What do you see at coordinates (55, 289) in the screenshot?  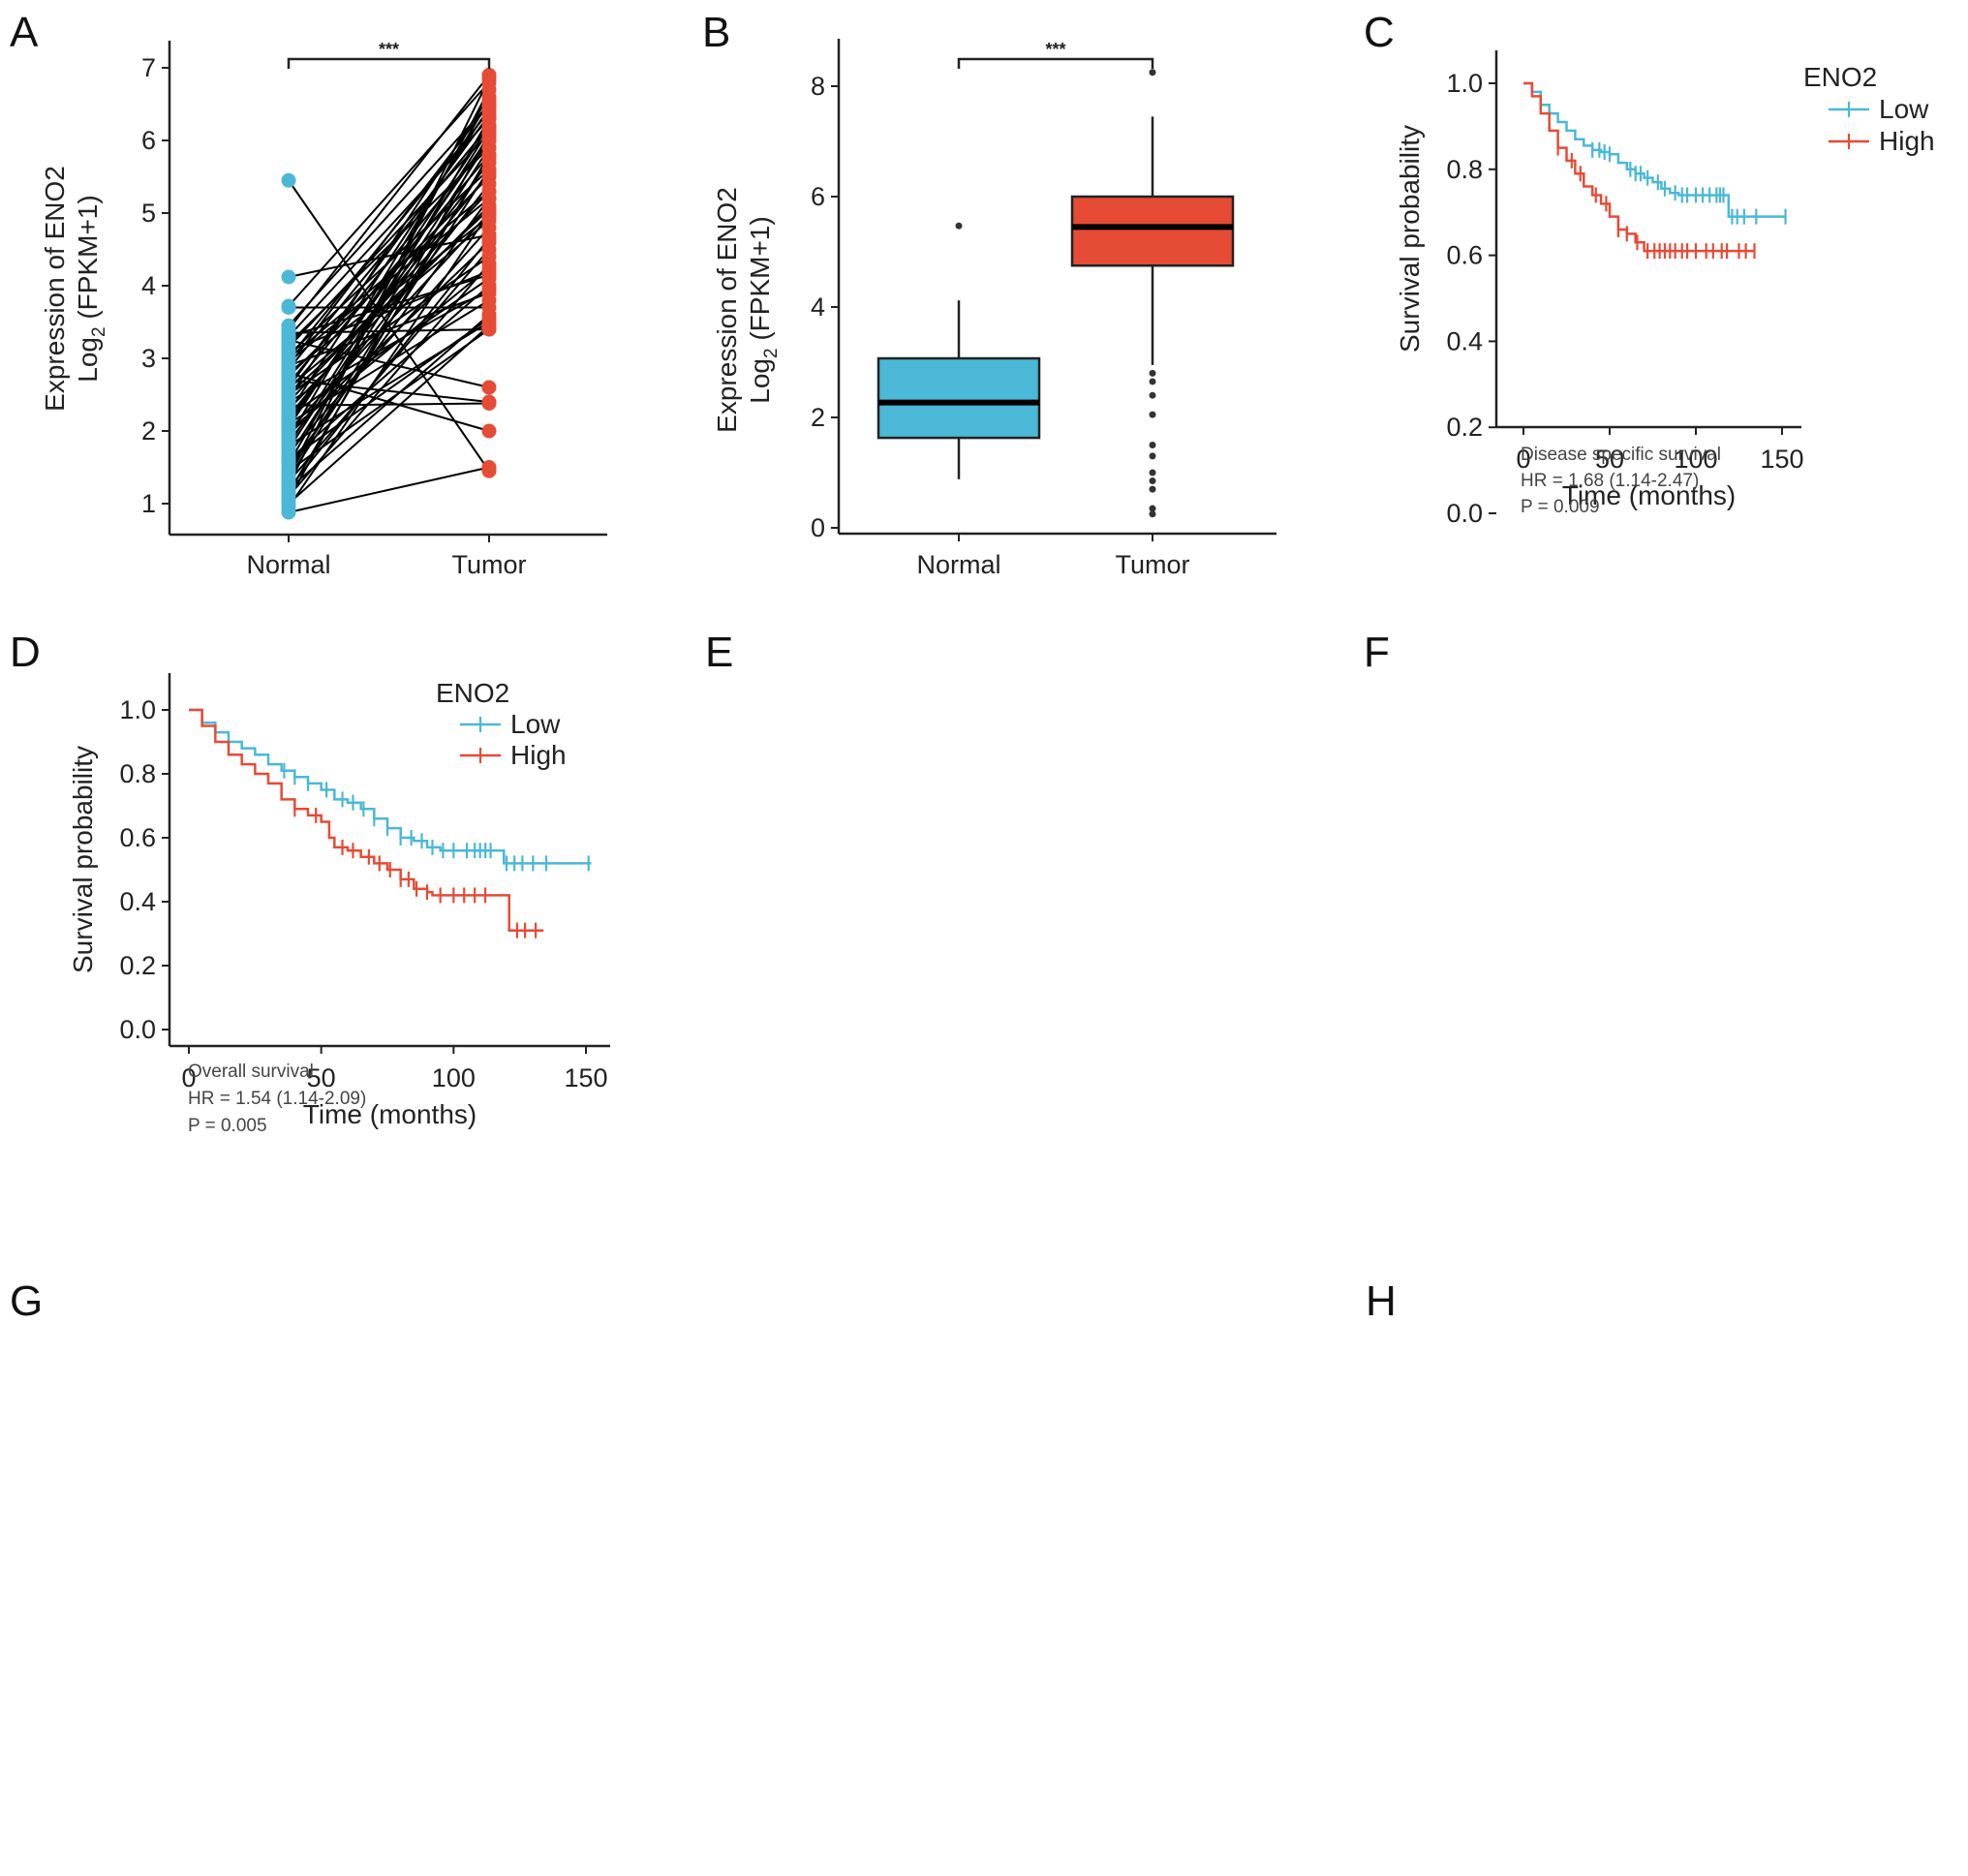 I see `y-axis-label: Expression of ENO2` at bounding box center [55, 289].